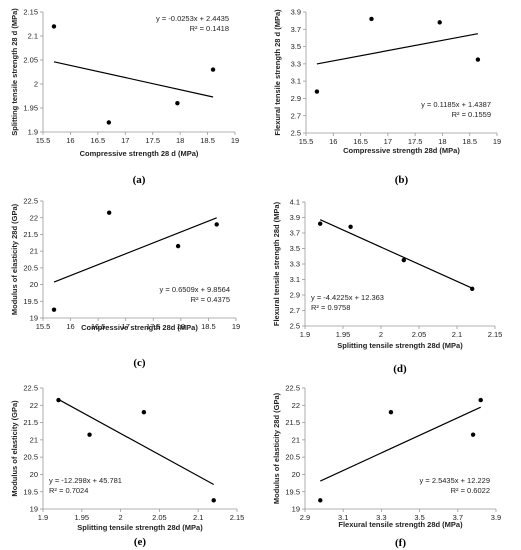 This screenshot has width=521, height=550. What do you see at coordinates (85, 480) in the screenshot?
I see `regression-equation: y = -12.298x + 45.781` at bounding box center [85, 480].